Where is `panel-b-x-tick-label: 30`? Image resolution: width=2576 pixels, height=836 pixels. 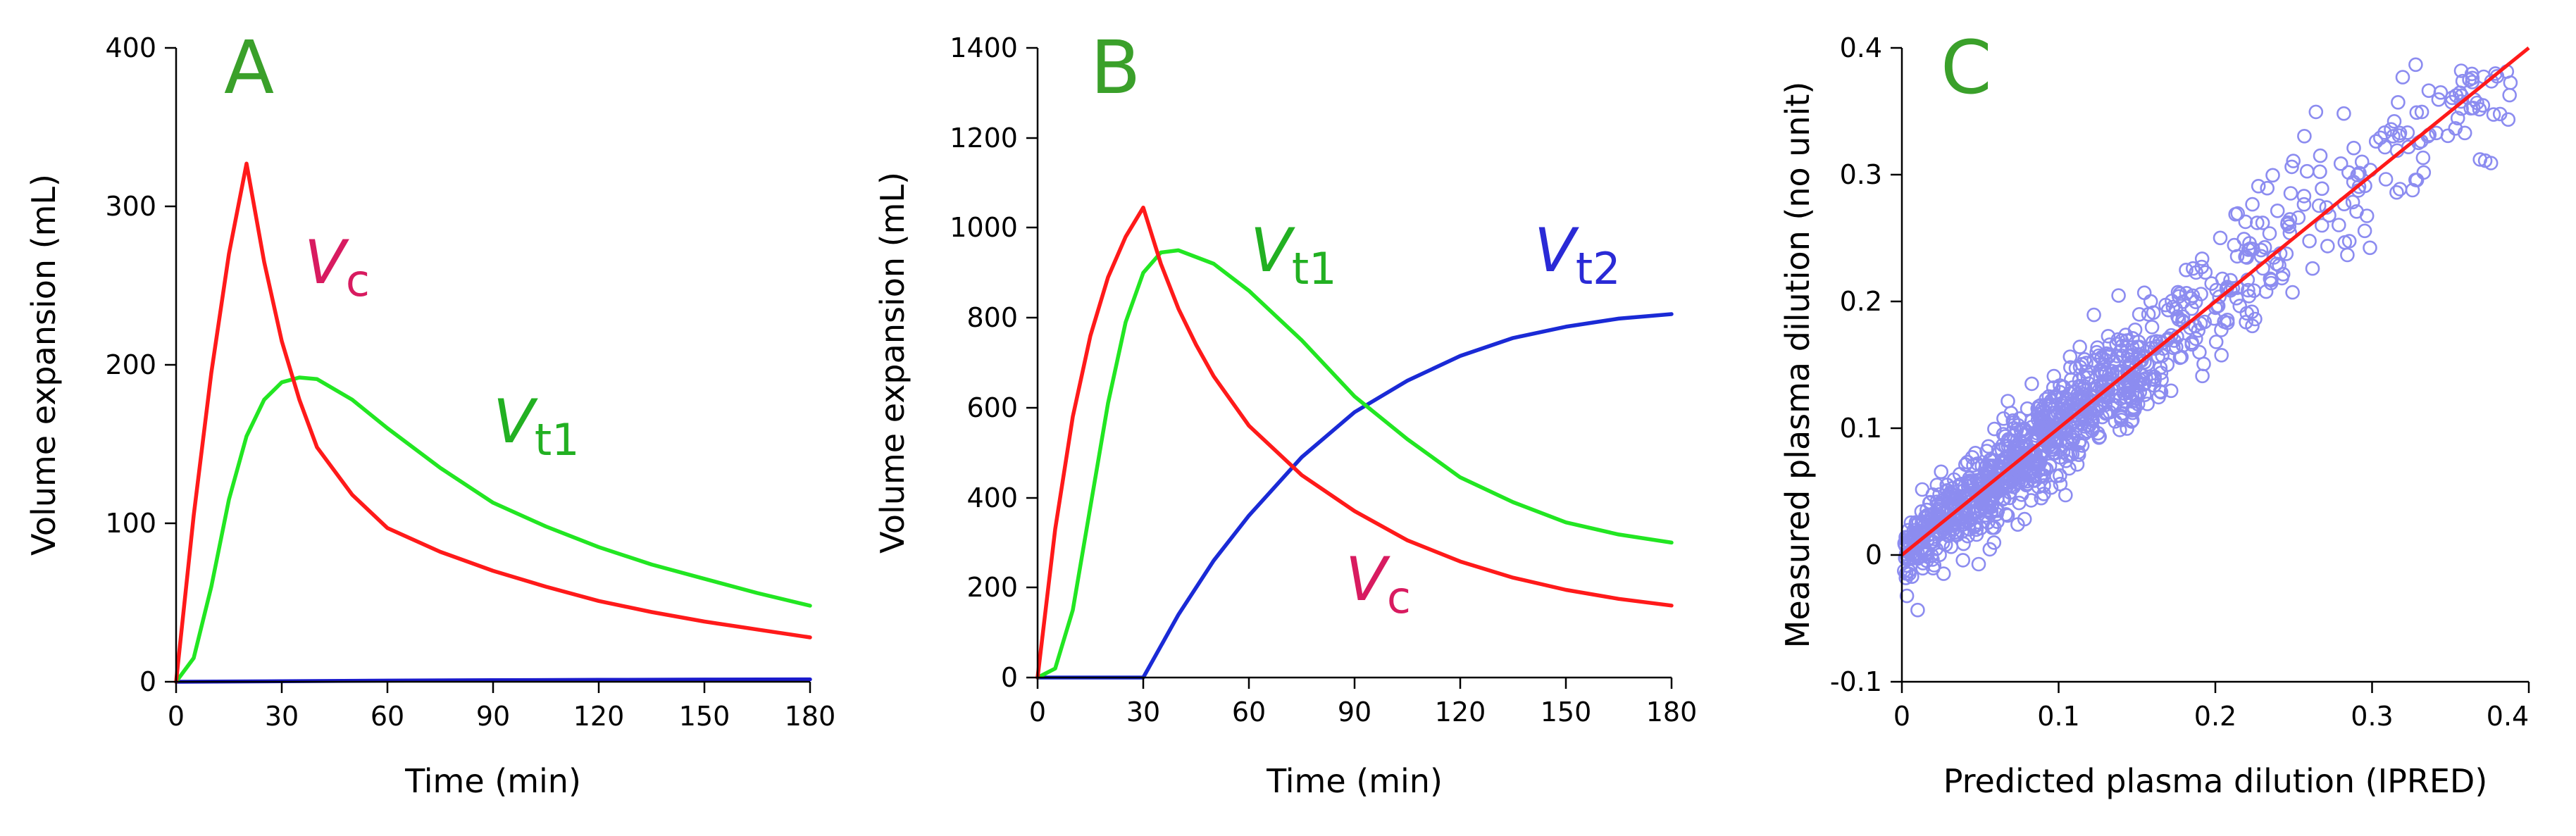 panel-b-x-tick-label: 30 is located at coordinates (1143, 712).